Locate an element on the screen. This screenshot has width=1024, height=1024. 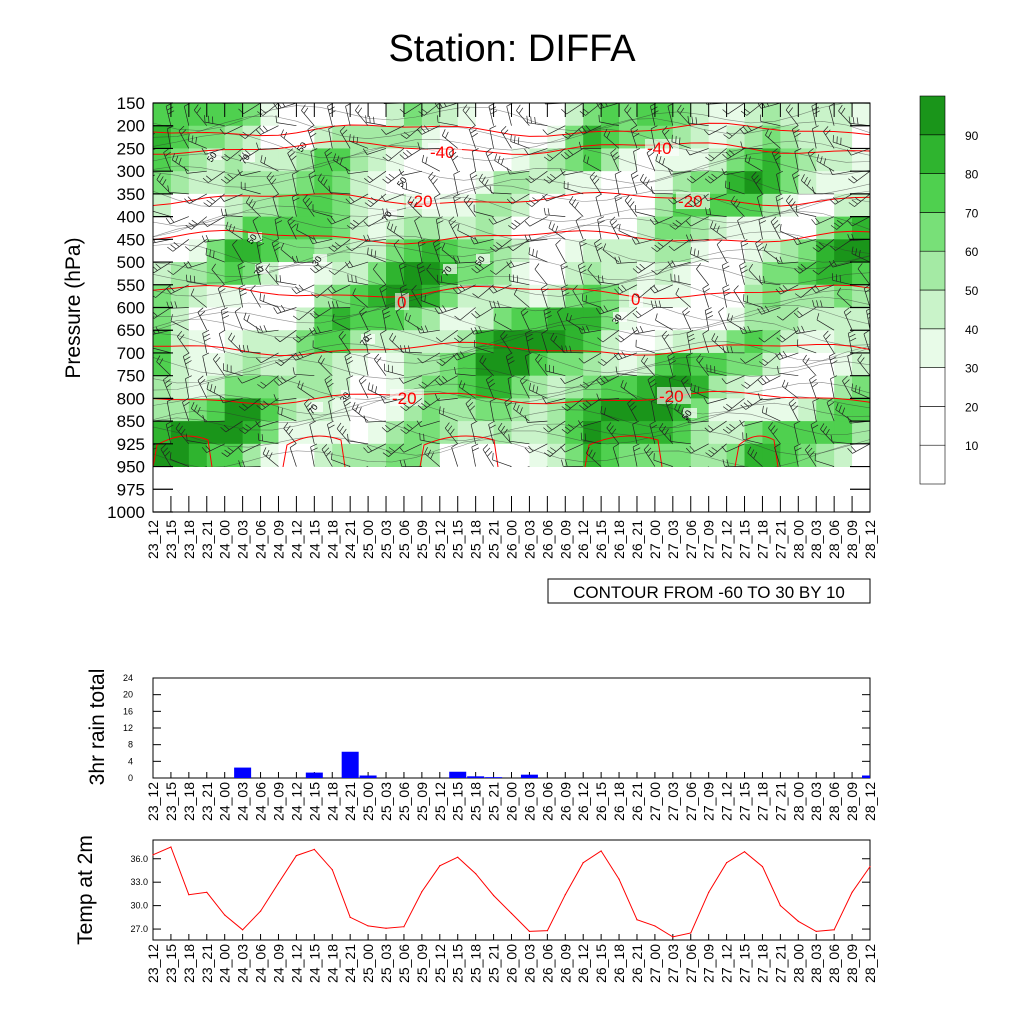
rain-time-label: 26_18 is located at coordinates (619, 801).